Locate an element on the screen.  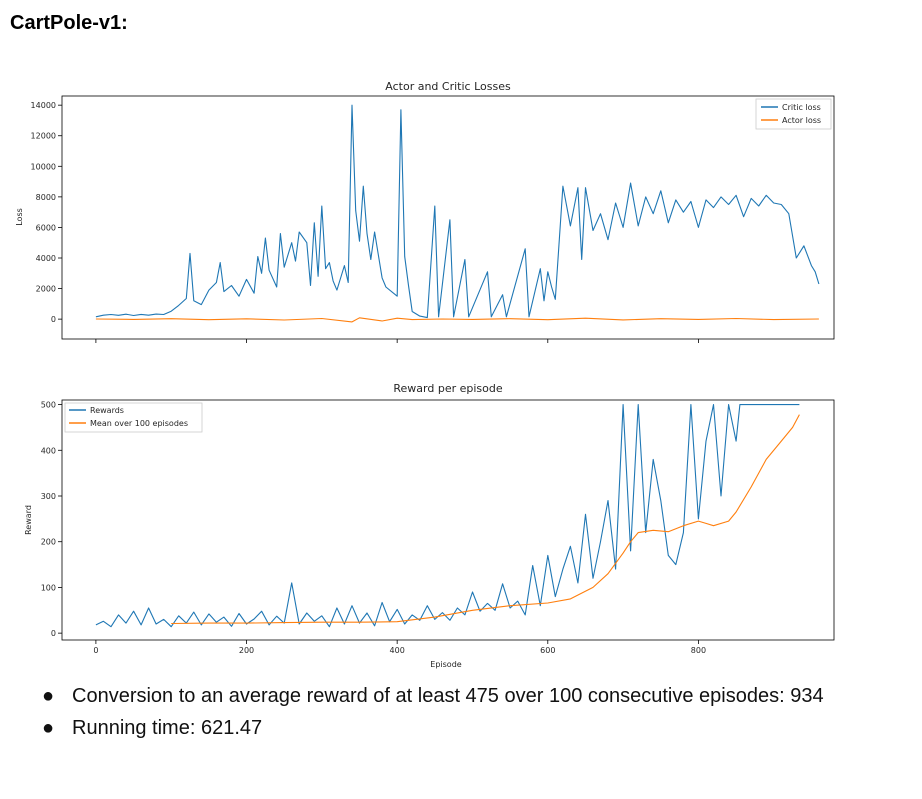
losses-y-axis-label: Loss is located at coordinates (19, 217).